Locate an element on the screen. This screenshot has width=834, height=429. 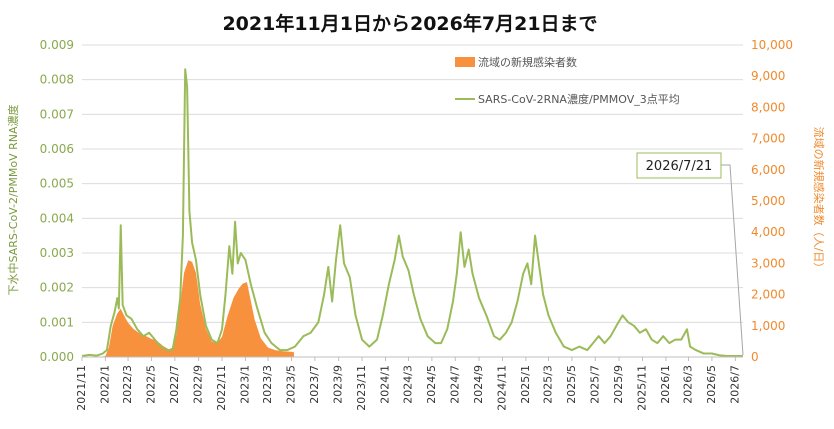
callout-leader is located at coordinates (732, 260).